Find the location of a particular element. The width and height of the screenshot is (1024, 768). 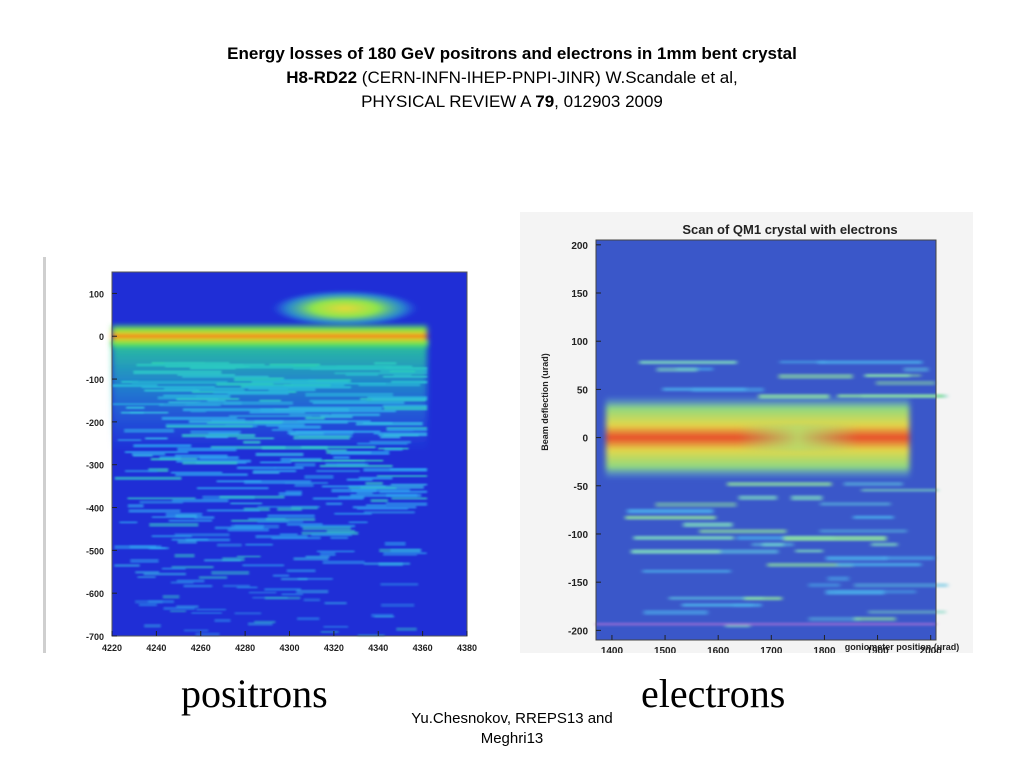

title-line-2-bold: H8-RD22 is located at coordinates (322, 77).